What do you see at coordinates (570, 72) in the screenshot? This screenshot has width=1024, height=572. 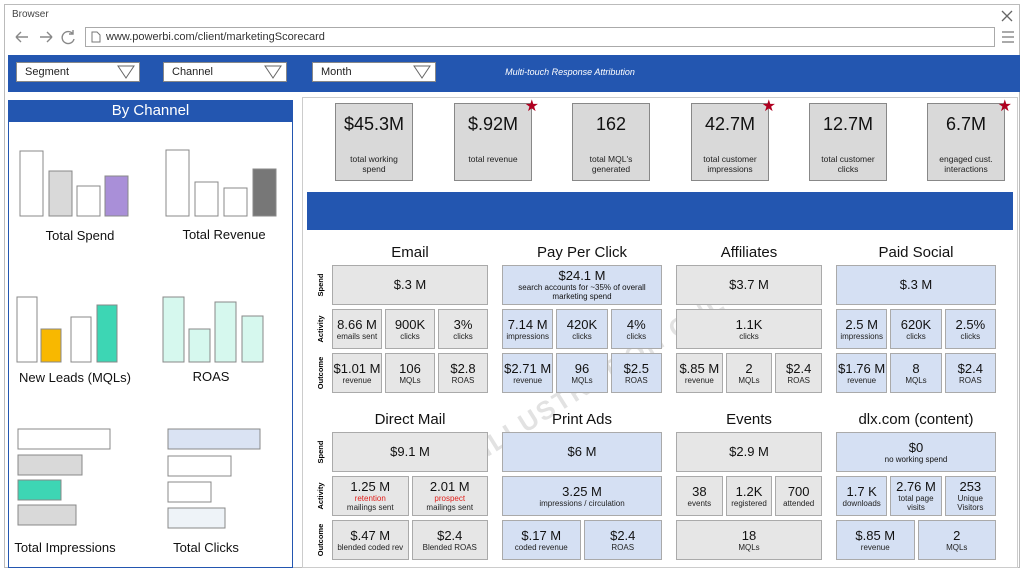 I see `banner-title: Multi-touch Response Attribution` at bounding box center [570, 72].